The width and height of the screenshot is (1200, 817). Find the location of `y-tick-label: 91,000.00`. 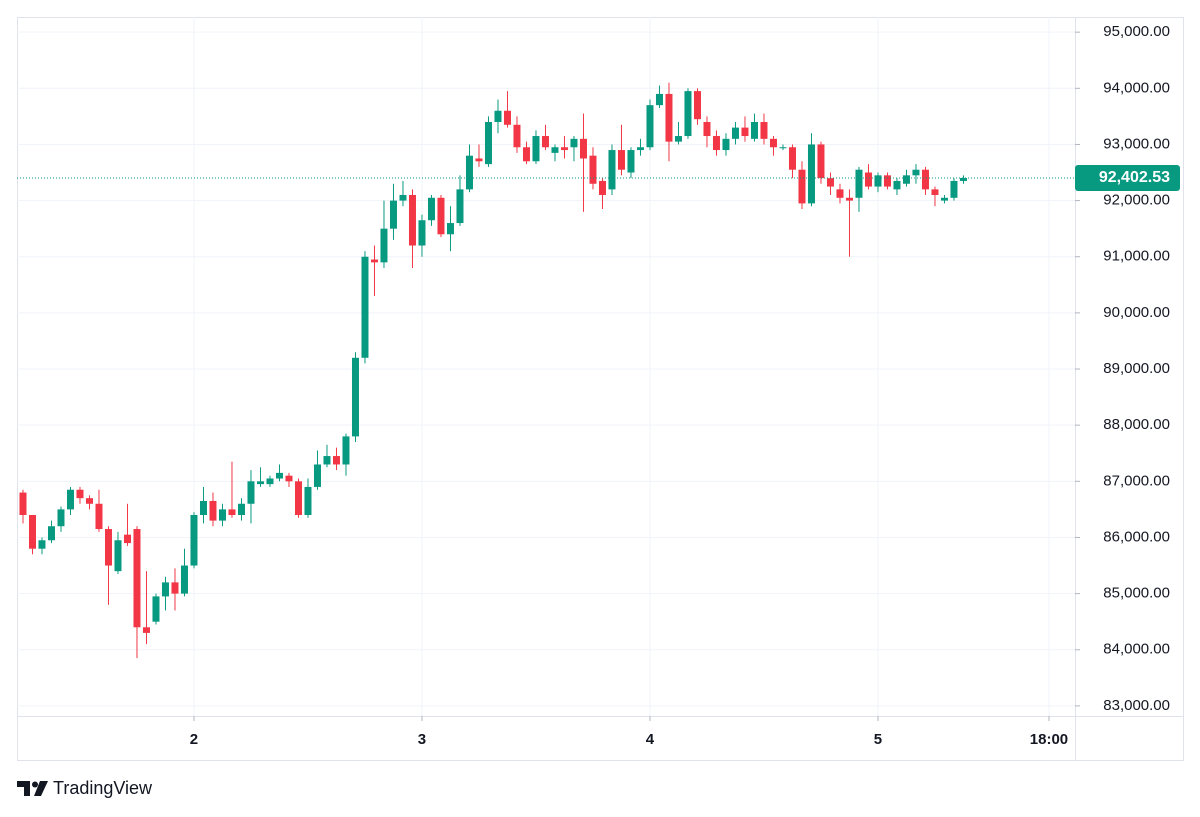

y-tick-label: 91,000.00 is located at coordinates (1136, 256).